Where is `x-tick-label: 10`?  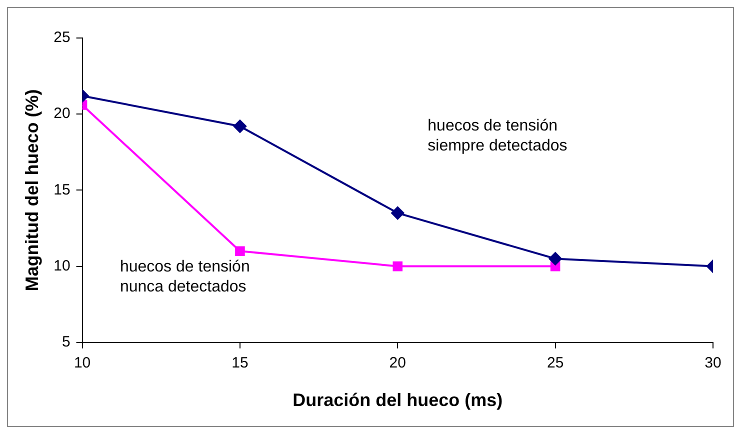 x-tick-label: 10 is located at coordinates (82, 363).